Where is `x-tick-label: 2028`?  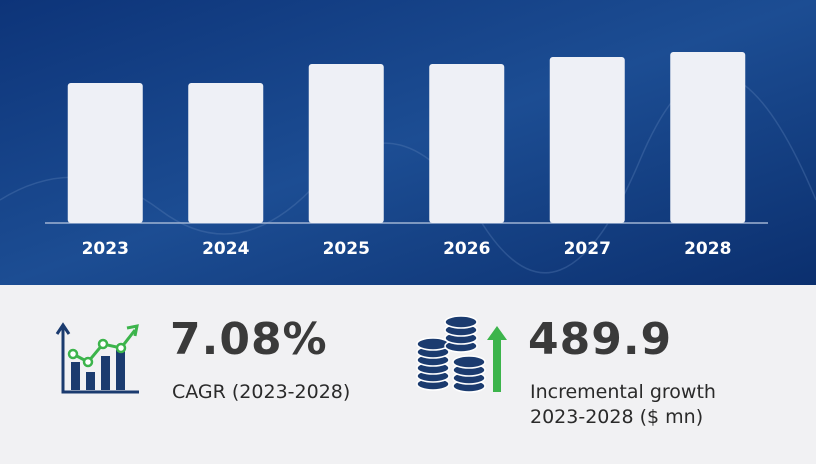 x-tick-label: 2028 is located at coordinates (707, 249).